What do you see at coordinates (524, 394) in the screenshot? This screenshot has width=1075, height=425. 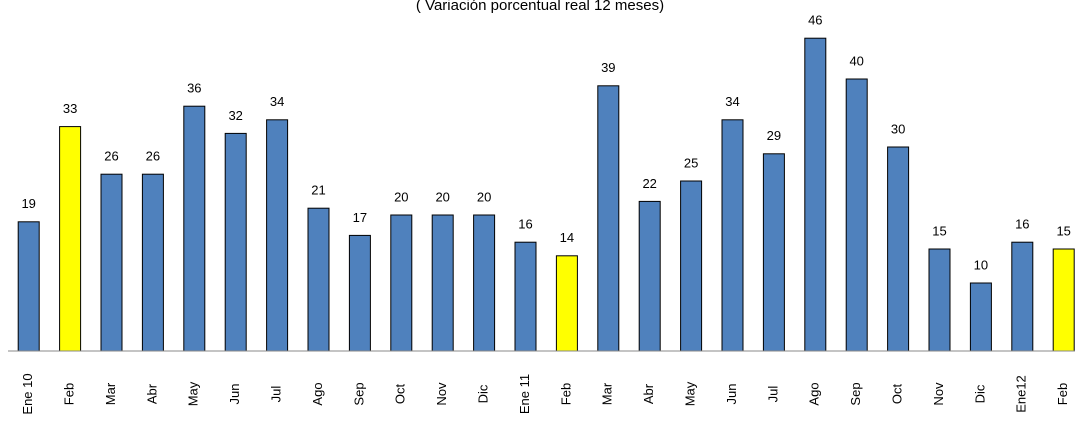 I see `x-tick-label: Ene 11` at bounding box center [524, 394].